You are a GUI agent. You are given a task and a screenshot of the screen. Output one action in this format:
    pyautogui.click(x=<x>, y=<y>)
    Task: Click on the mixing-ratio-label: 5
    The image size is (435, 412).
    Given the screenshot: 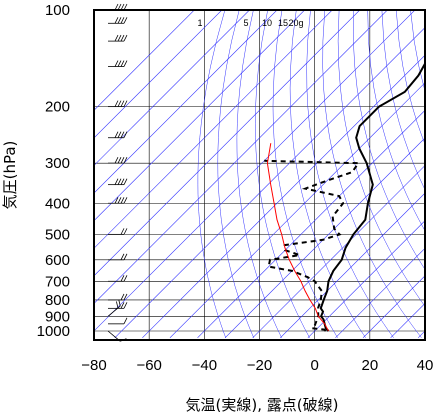 What is the action you would take?
    pyautogui.click(x=245, y=23)
    